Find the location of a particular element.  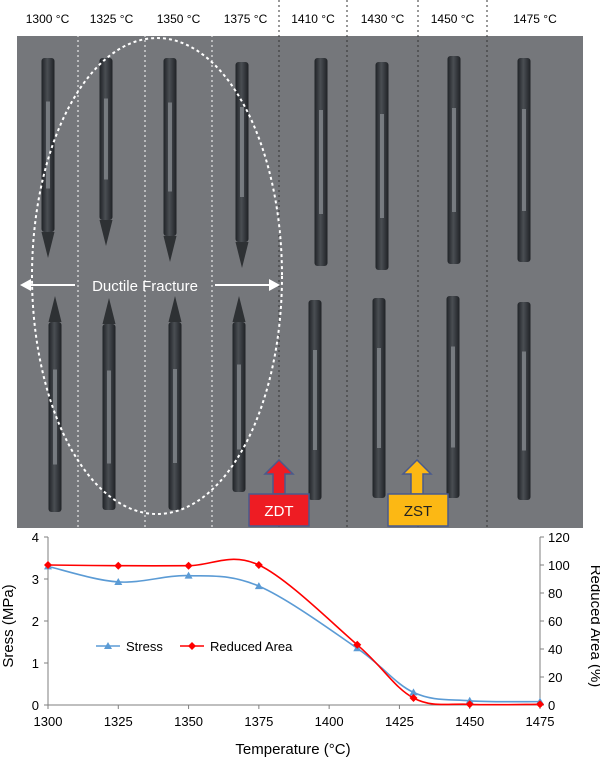

zdt-box is located at coordinates (279, 510).